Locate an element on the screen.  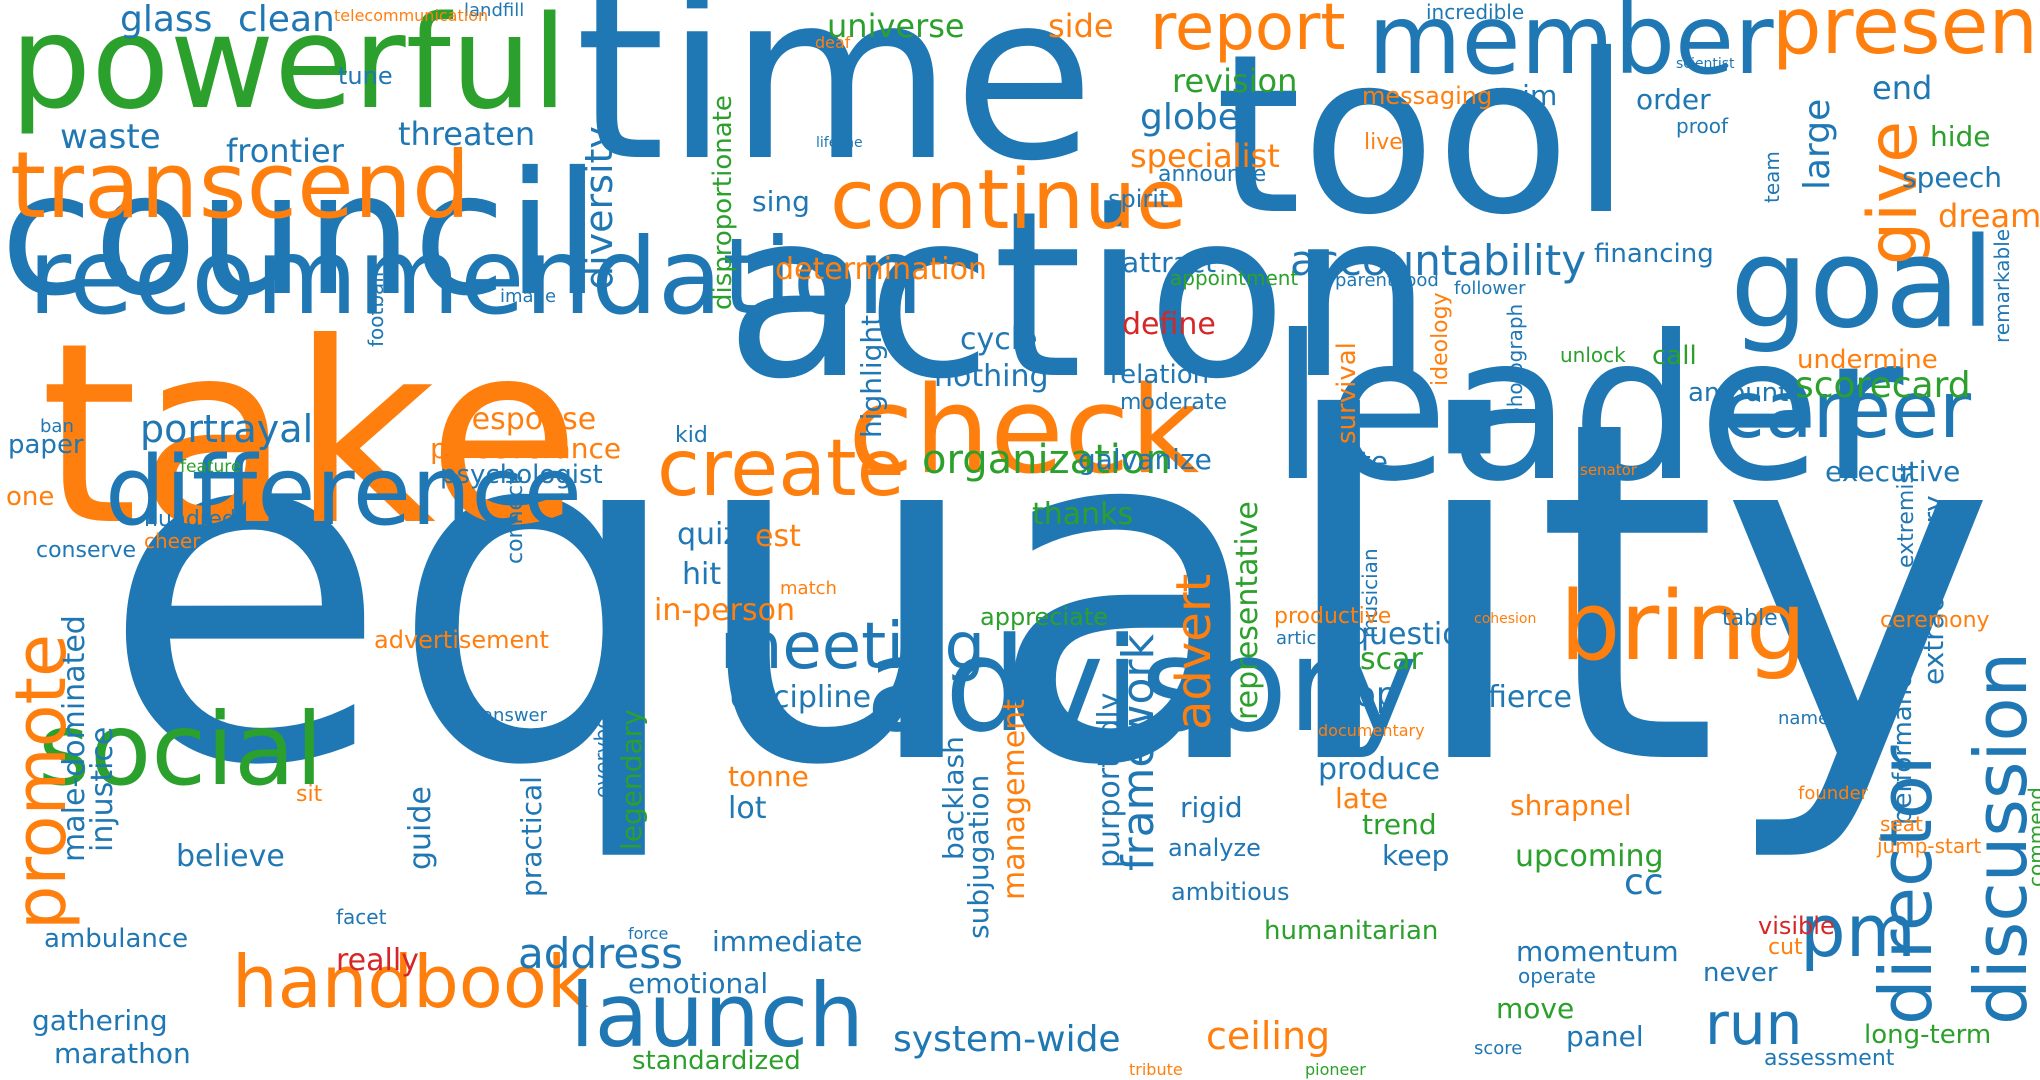
cloud-word: long-term is located at coordinates (1928, 1035).